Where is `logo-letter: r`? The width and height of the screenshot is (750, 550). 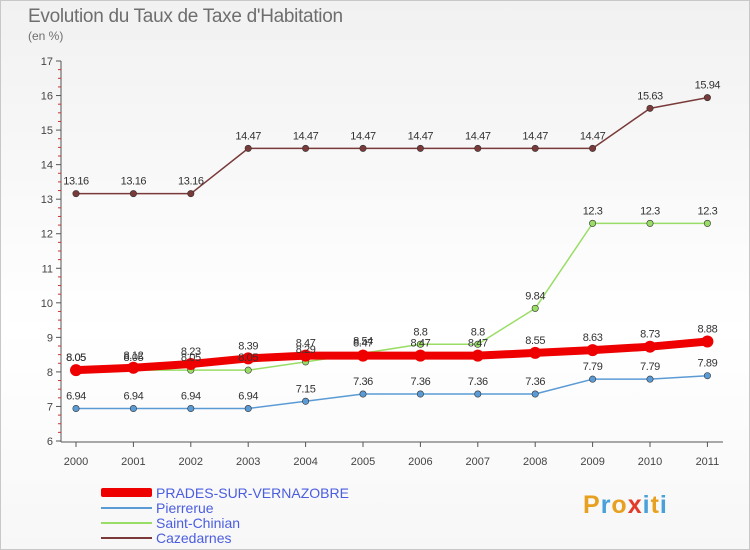 logo-letter: r is located at coordinates (606, 505).